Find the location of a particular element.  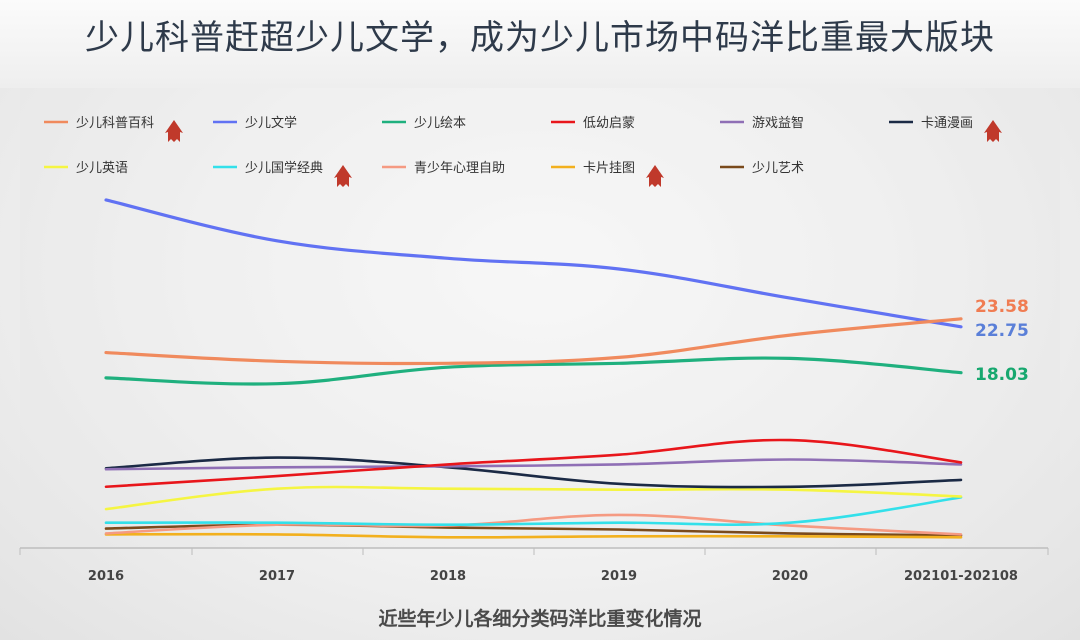

page-title: 少儿科普赶超少儿文学，成为少儿市场中码洋比重最大版块 is located at coordinates (540, 38).